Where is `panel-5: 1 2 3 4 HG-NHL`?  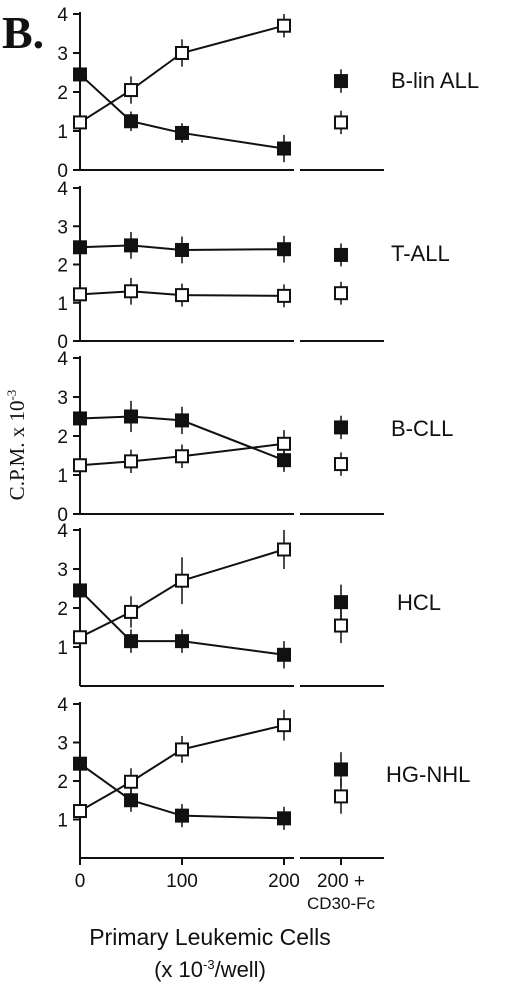 panel-5: 1 2 3 4 HG-NHL is located at coordinates (263, 780).